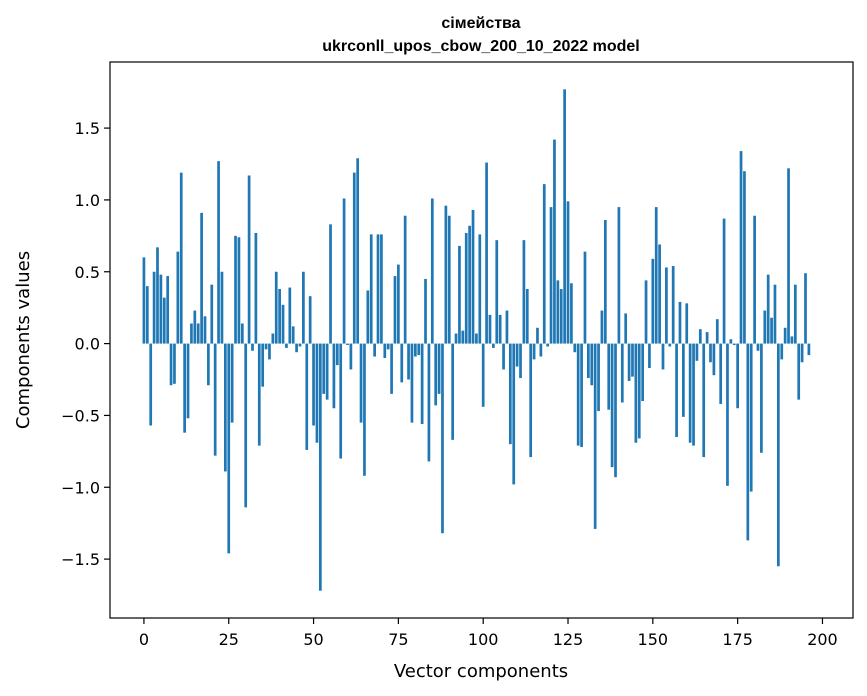 The height and width of the screenshot is (696, 867). Describe the element at coordinates (568, 639) in the screenshot. I see `x-tick-label: 125` at that location.